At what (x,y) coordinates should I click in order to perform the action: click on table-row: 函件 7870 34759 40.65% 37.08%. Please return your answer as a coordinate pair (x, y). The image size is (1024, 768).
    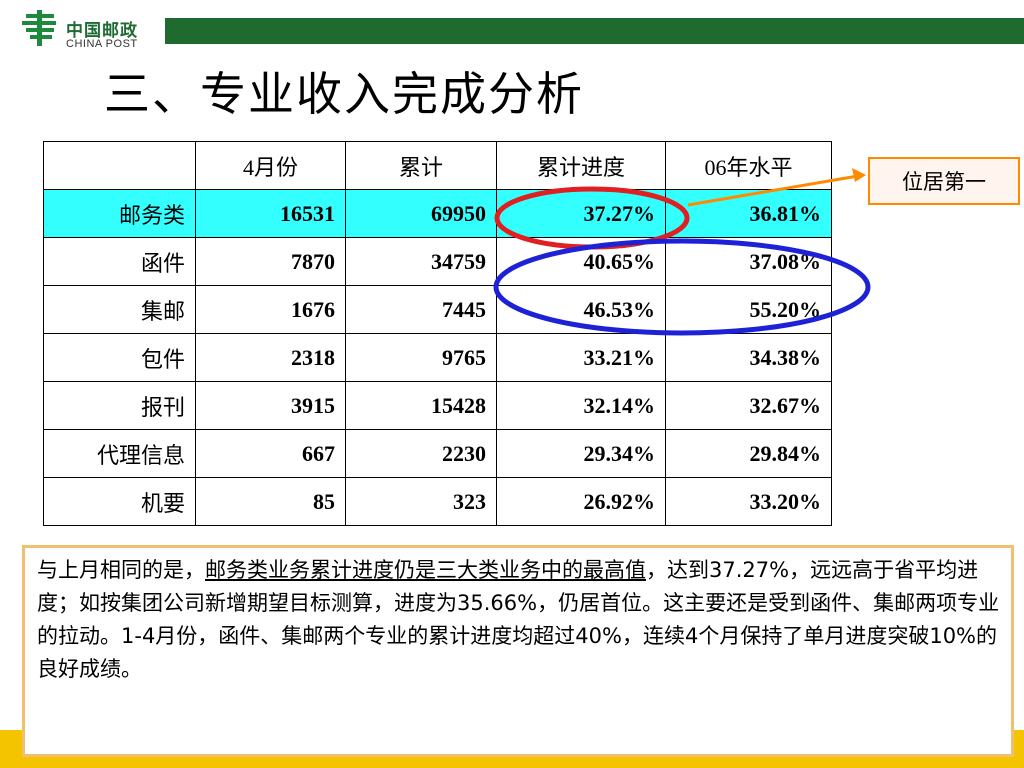
    Looking at the image, I should click on (437, 261).